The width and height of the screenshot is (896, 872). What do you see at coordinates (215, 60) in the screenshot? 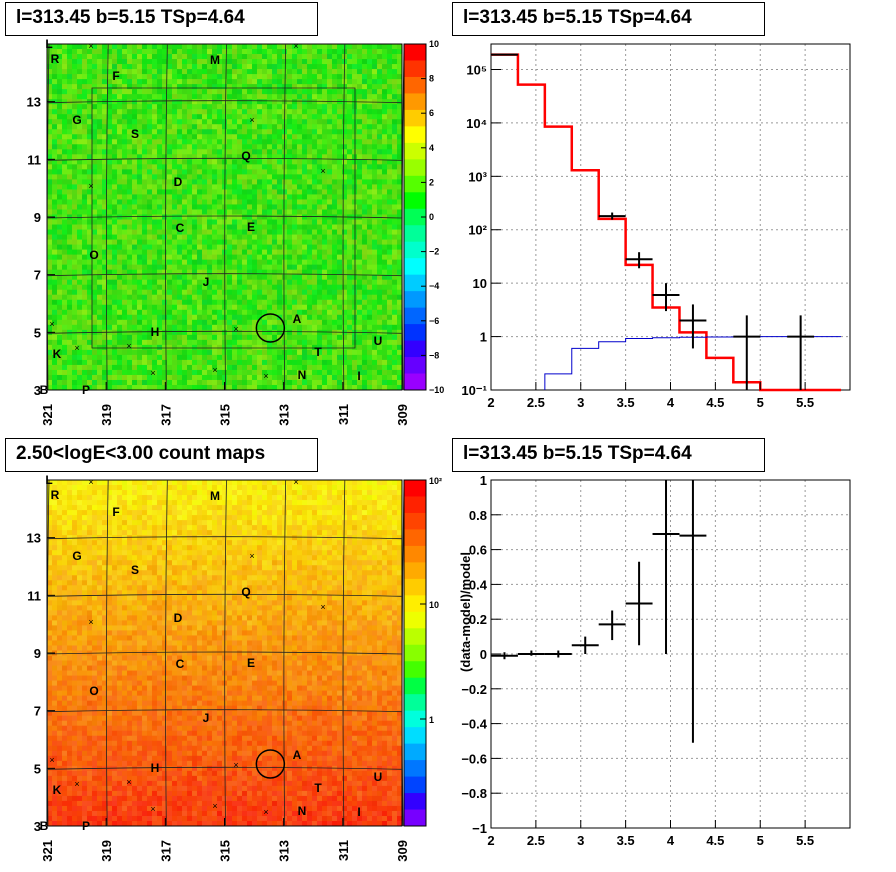
I see `source-label-m: M` at bounding box center [215, 60].